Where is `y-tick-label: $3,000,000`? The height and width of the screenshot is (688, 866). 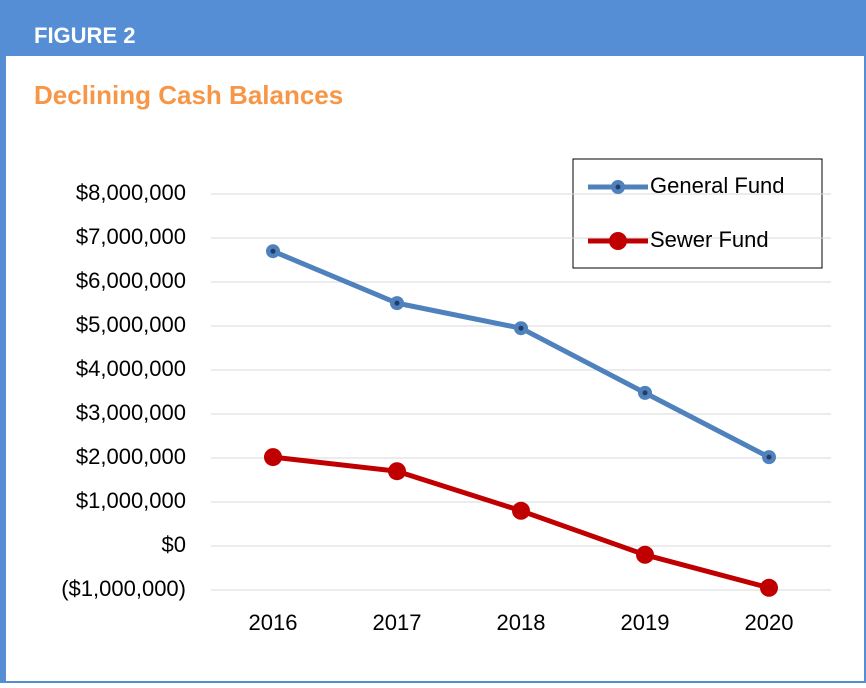 y-tick-label: $3,000,000 is located at coordinates (131, 412).